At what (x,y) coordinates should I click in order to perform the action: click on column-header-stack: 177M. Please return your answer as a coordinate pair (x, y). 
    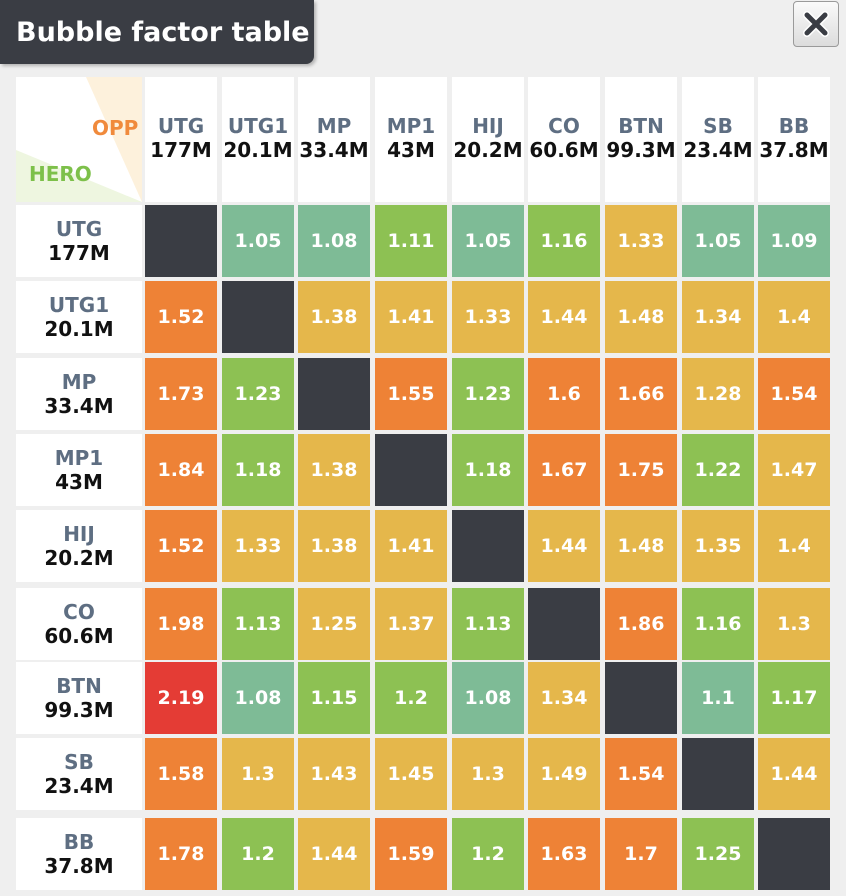
    Looking at the image, I should click on (181, 150).